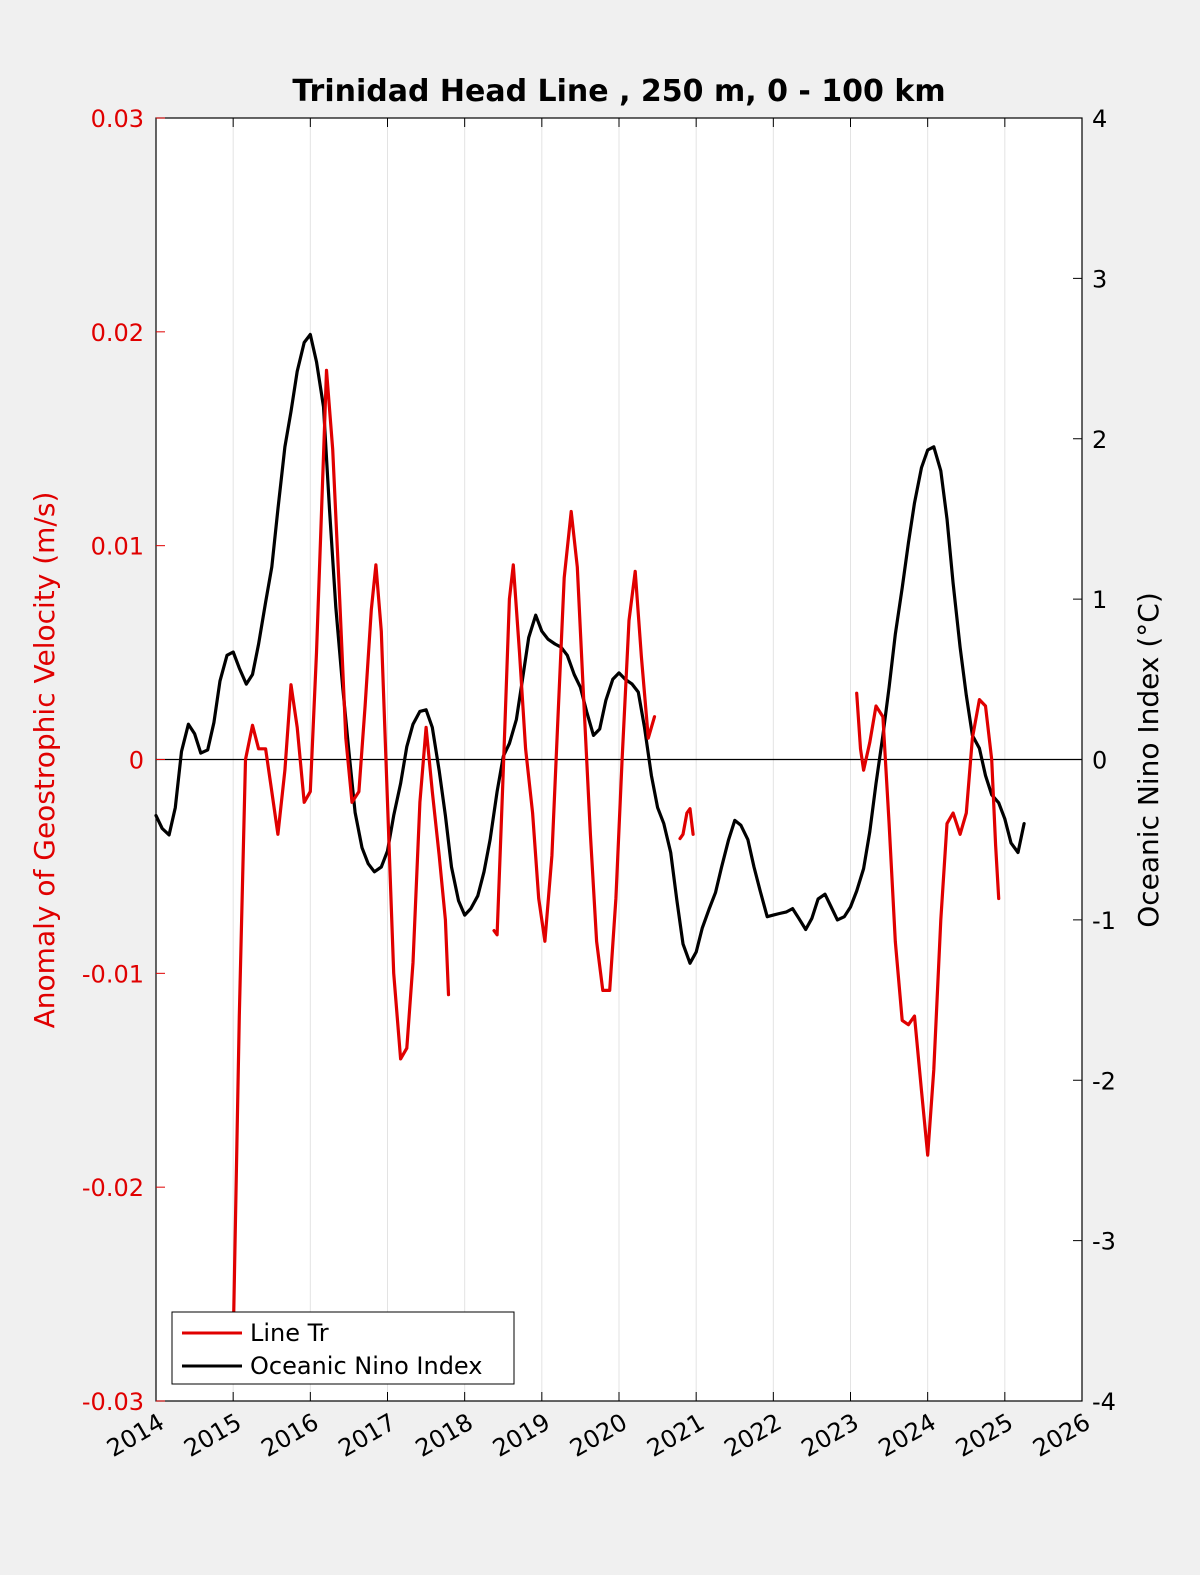 The height and width of the screenshot is (1575, 1200). What do you see at coordinates (1104, 1402) in the screenshot?
I see `y-right-tick-label: -4` at bounding box center [1104, 1402].